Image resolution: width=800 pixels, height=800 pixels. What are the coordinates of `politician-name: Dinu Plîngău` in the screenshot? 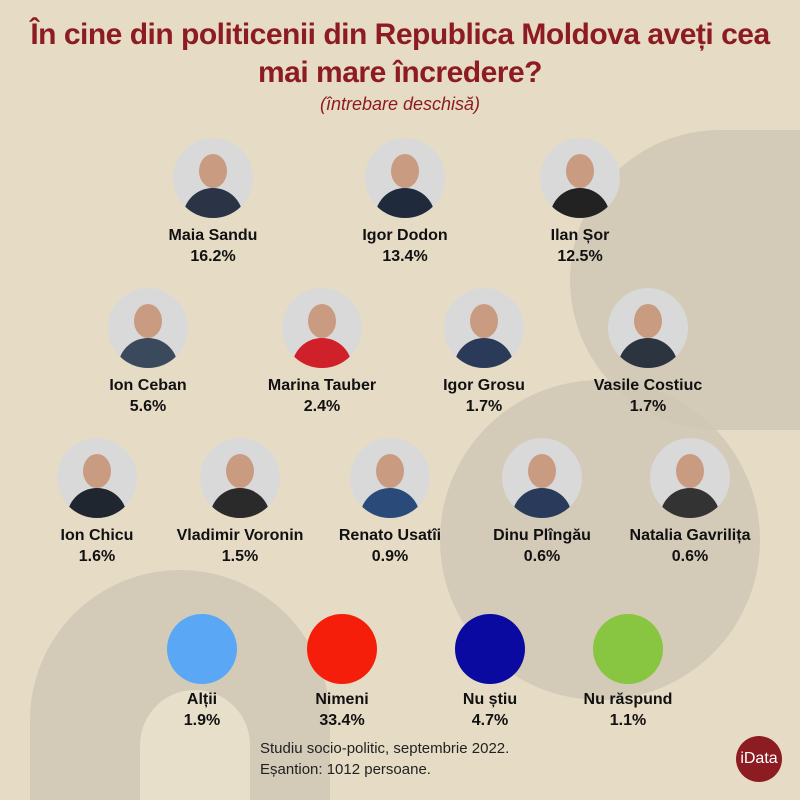 It's located at (542, 535).